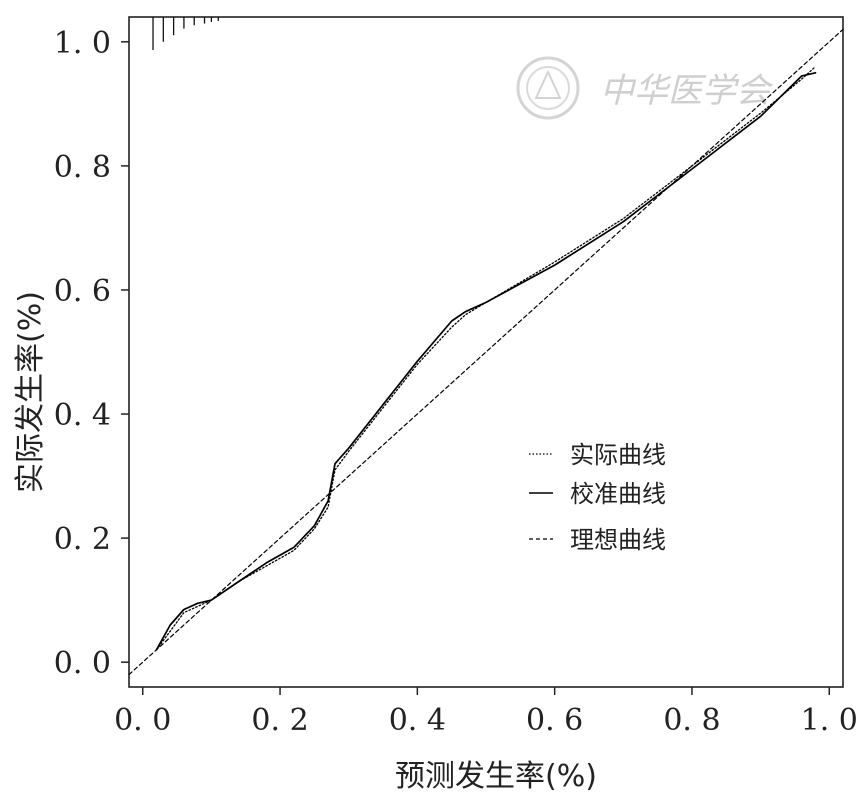  What do you see at coordinates (82, 539) in the screenshot?
I see `y-tick-label-1: 0. 2` at bounding box center [82, 539].